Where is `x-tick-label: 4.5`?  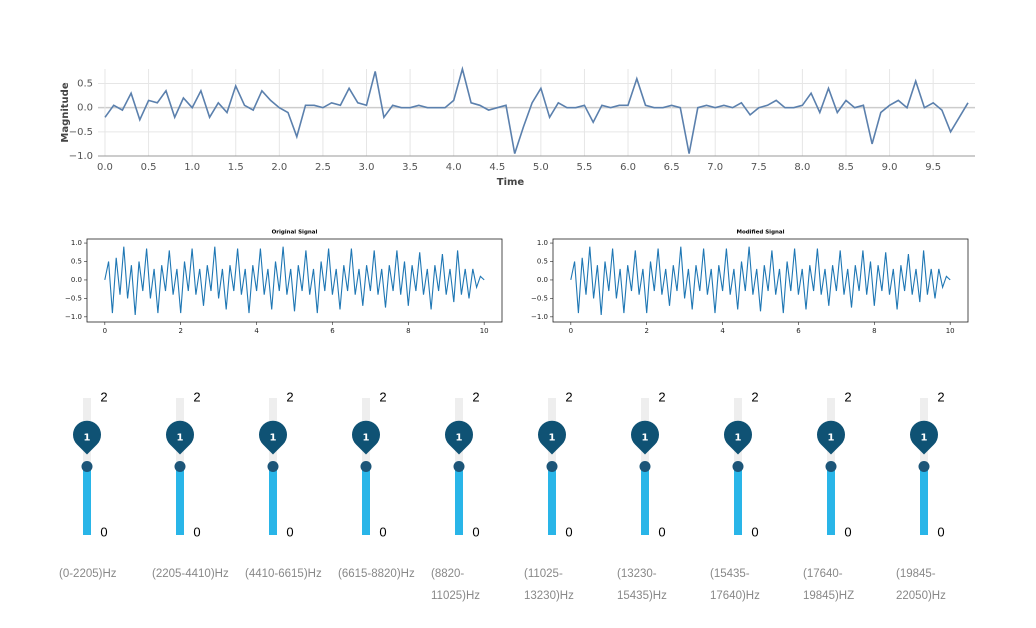 x-tick-label: 4.5 is located at coordinates (497, 167).